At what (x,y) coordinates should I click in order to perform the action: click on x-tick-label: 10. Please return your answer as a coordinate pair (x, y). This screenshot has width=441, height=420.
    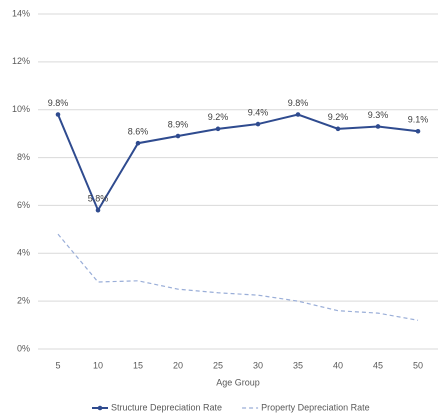
    Looking at the image, I should click on (98, 365).